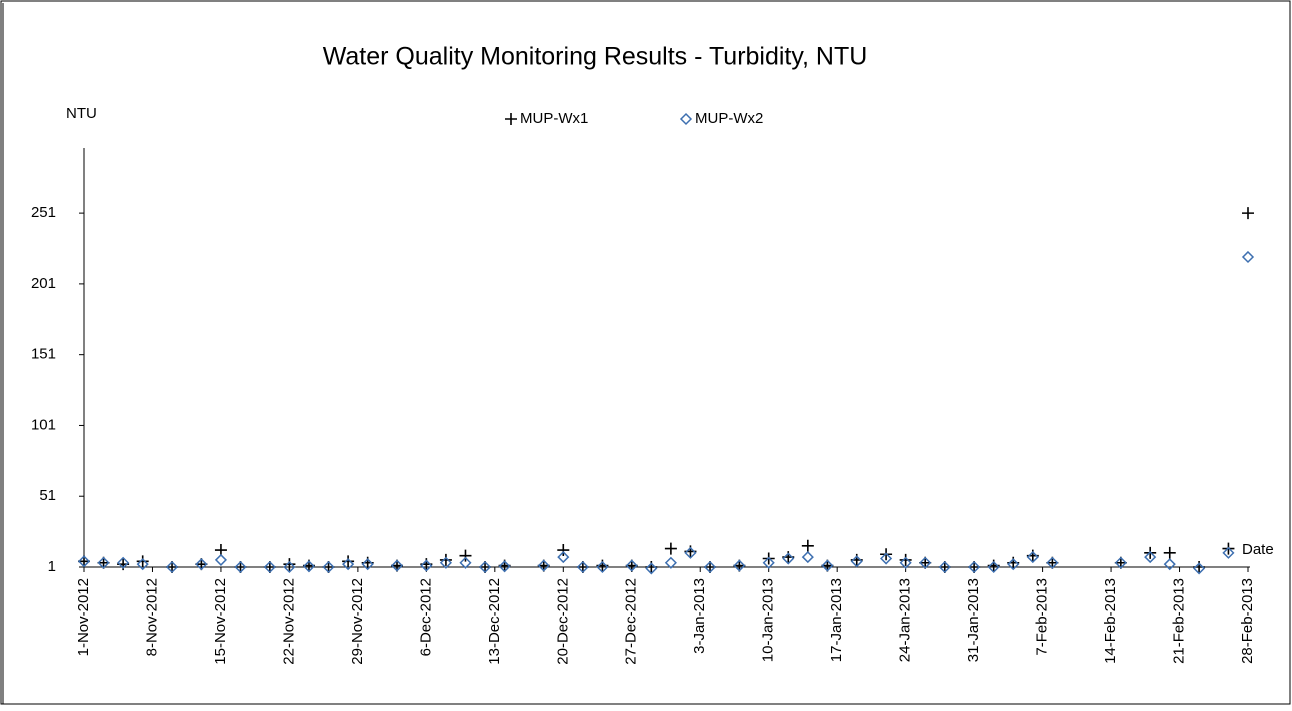 The image size is (1292, 711). I want to click on x-tick-label: 28-Feb-2013, so click(1247, 621).